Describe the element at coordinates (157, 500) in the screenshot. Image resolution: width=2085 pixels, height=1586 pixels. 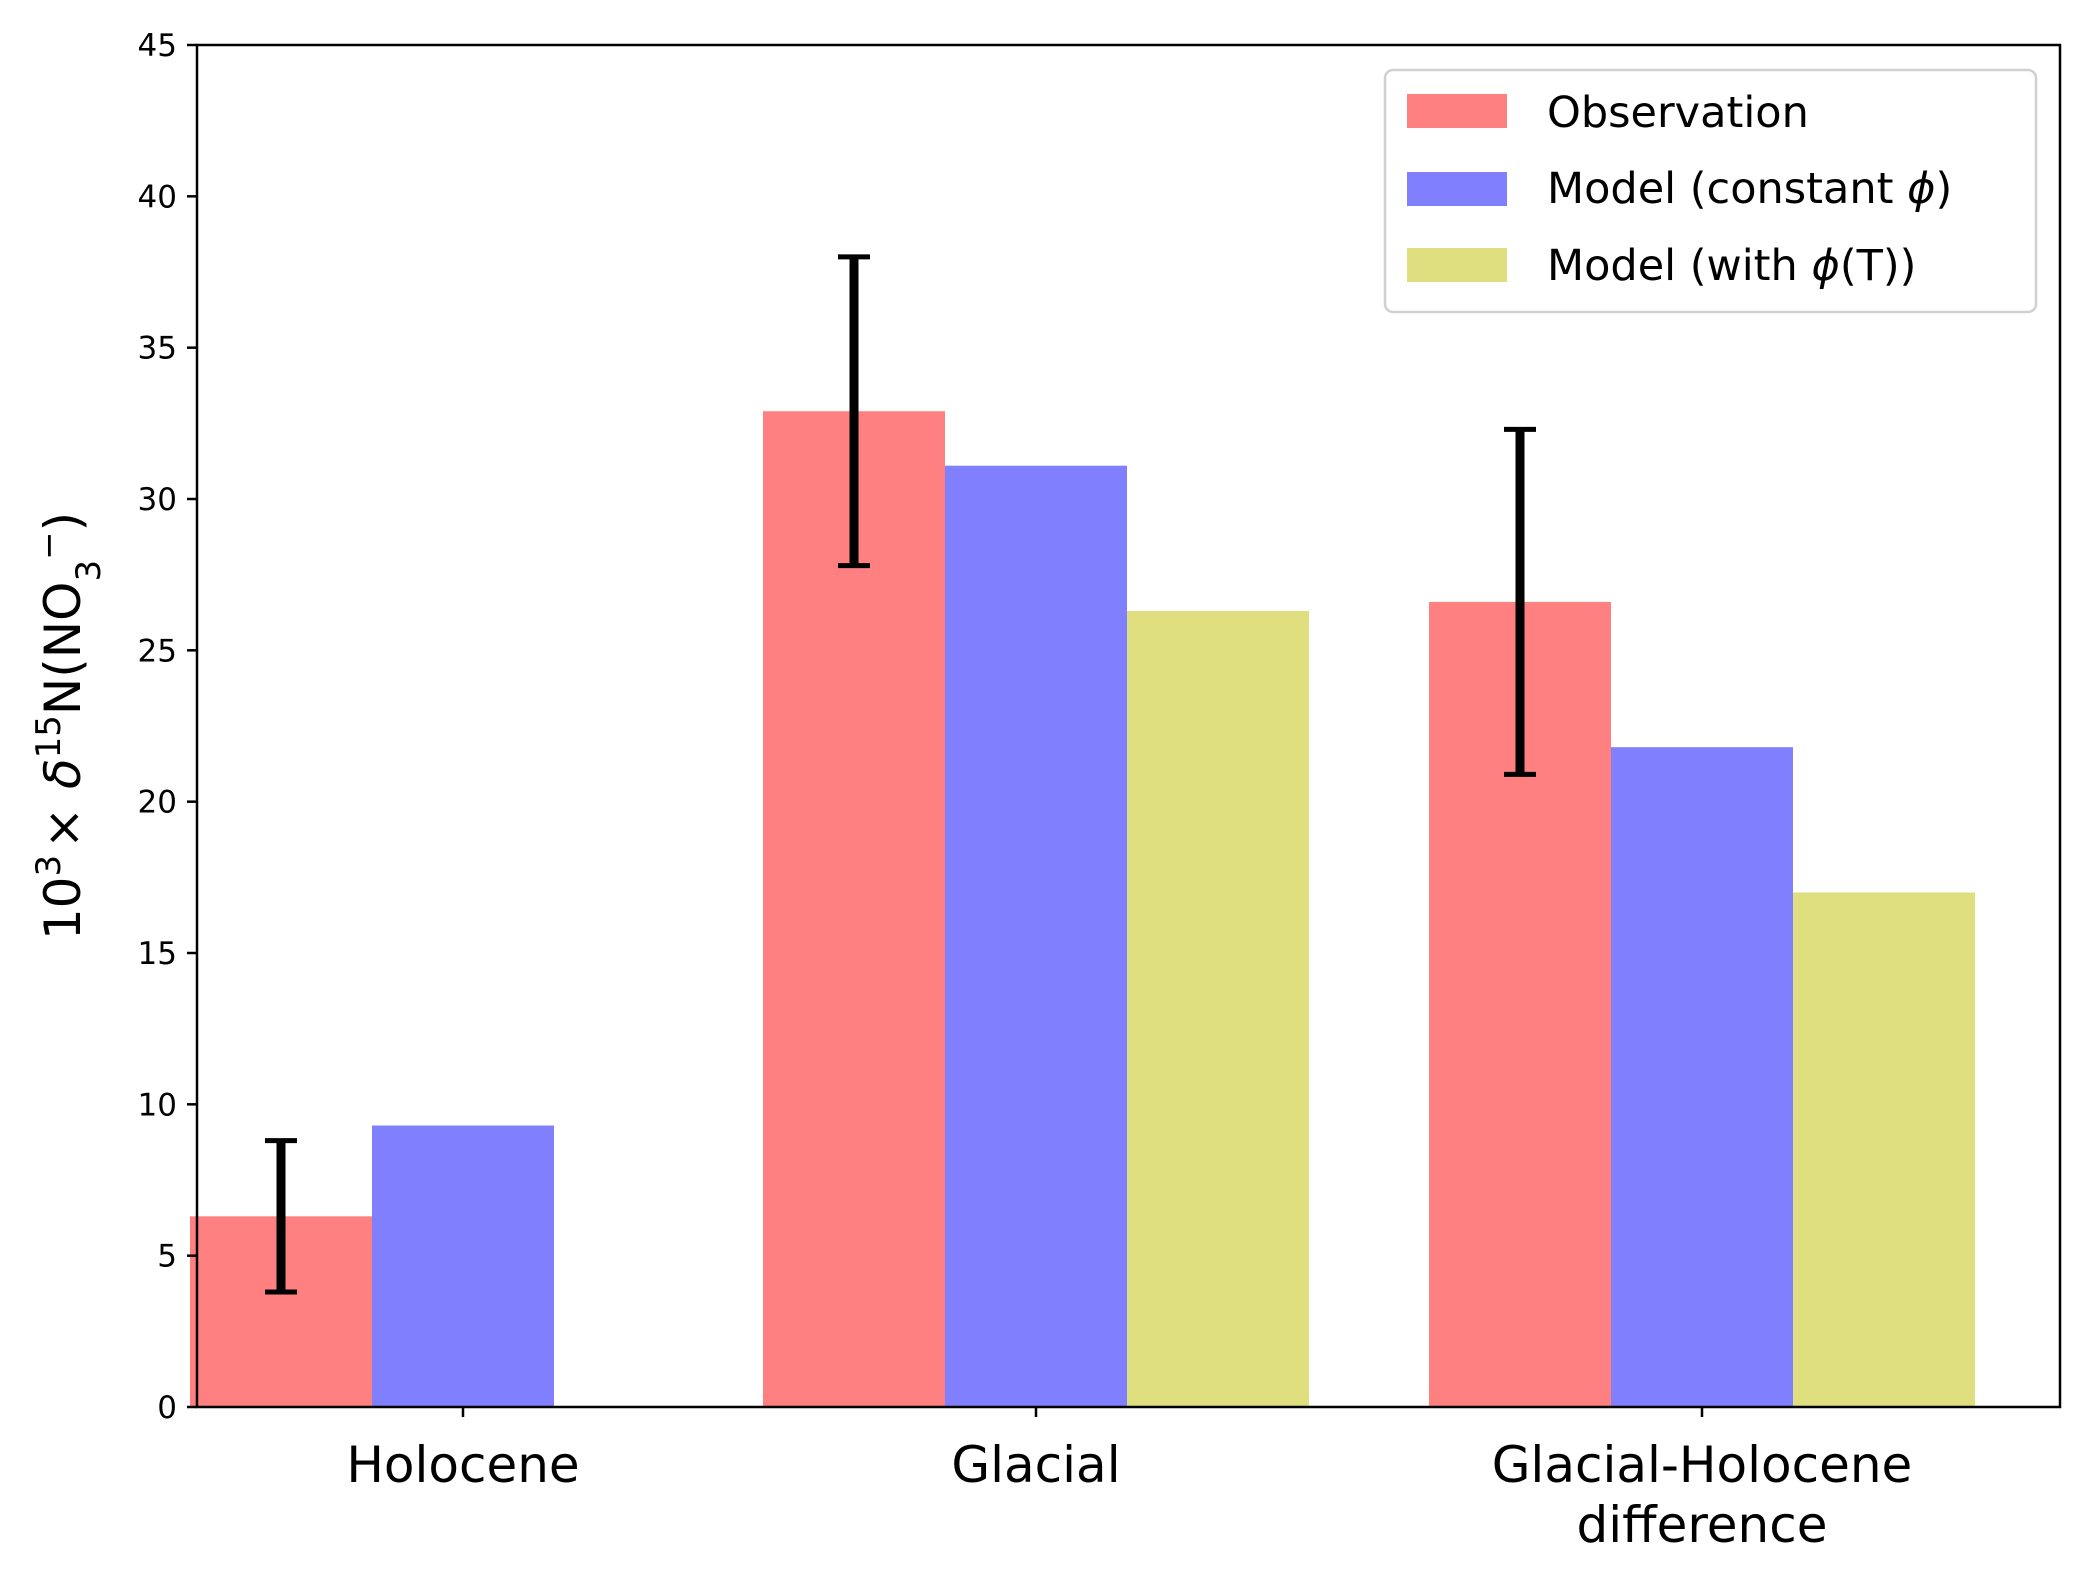
I see `y-tick-label: 30` at that location.